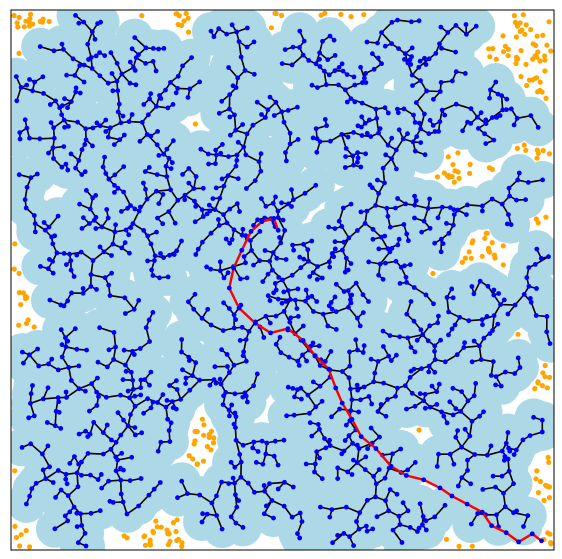  What do you see at coordinates (303, 340) in the screenshot?
I see `path-node` at bounding box center [303, 340].